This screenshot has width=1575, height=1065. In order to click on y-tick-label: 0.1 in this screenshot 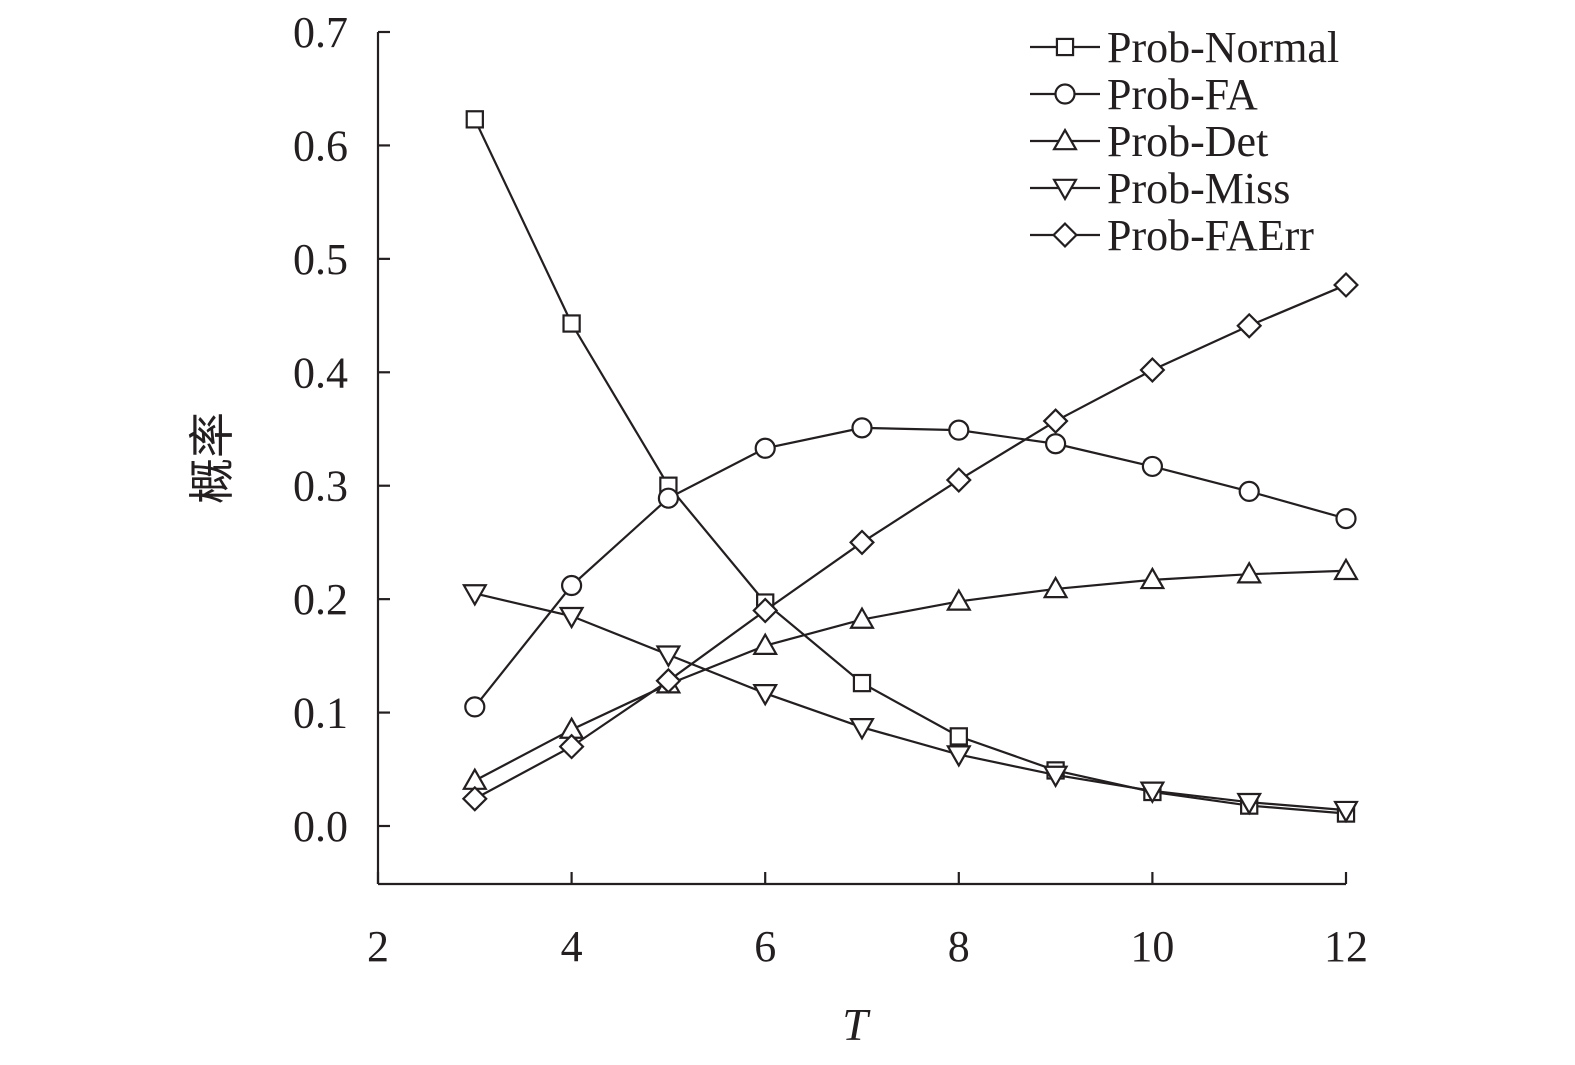, I will do `click(320, 713)`.